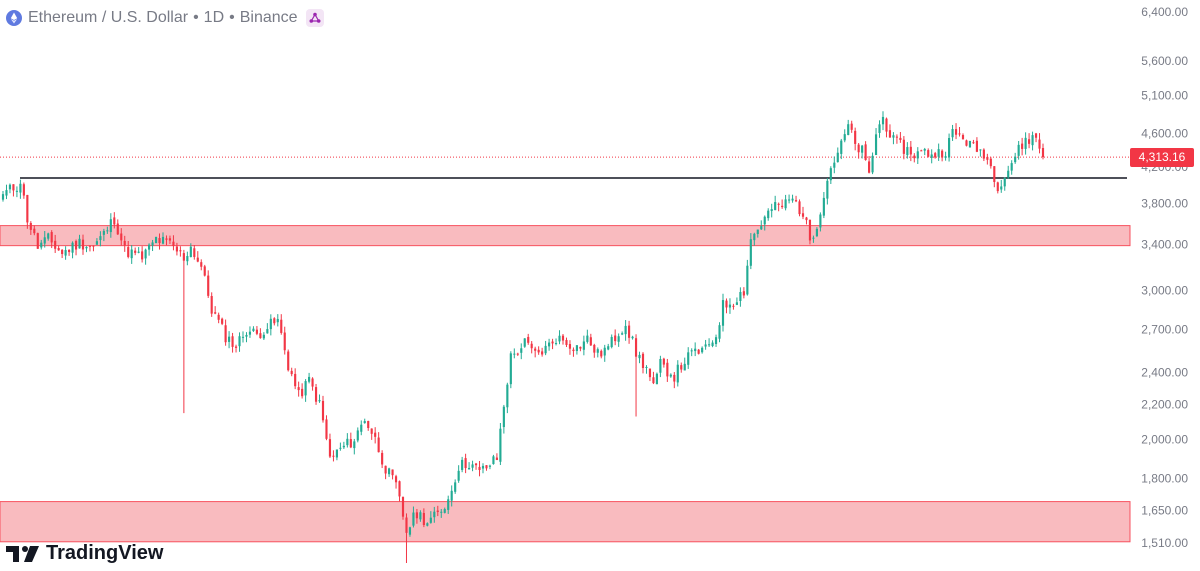 The height and width of the screenshot is (571, 1200). Describe the element at coordinates (22, 553) in the screenshot. I see `tradingview-logo-icon` at that location.